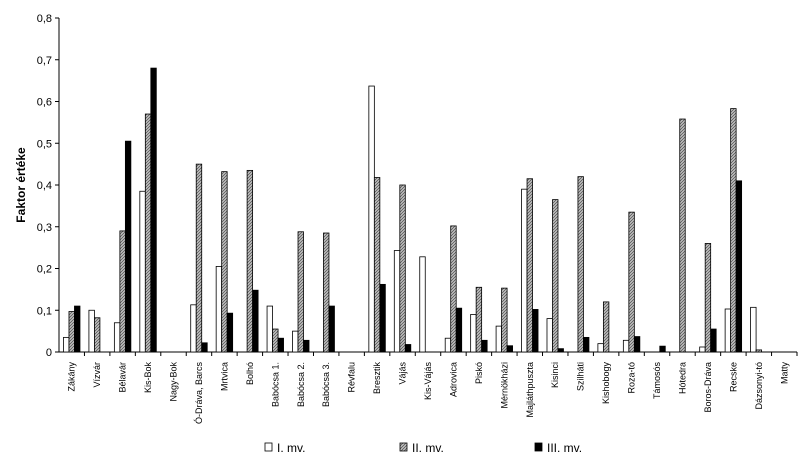  Describe the element at coordinates (44, 19) in the screenshot. I see `y-tick-label: 0,8` at that location.